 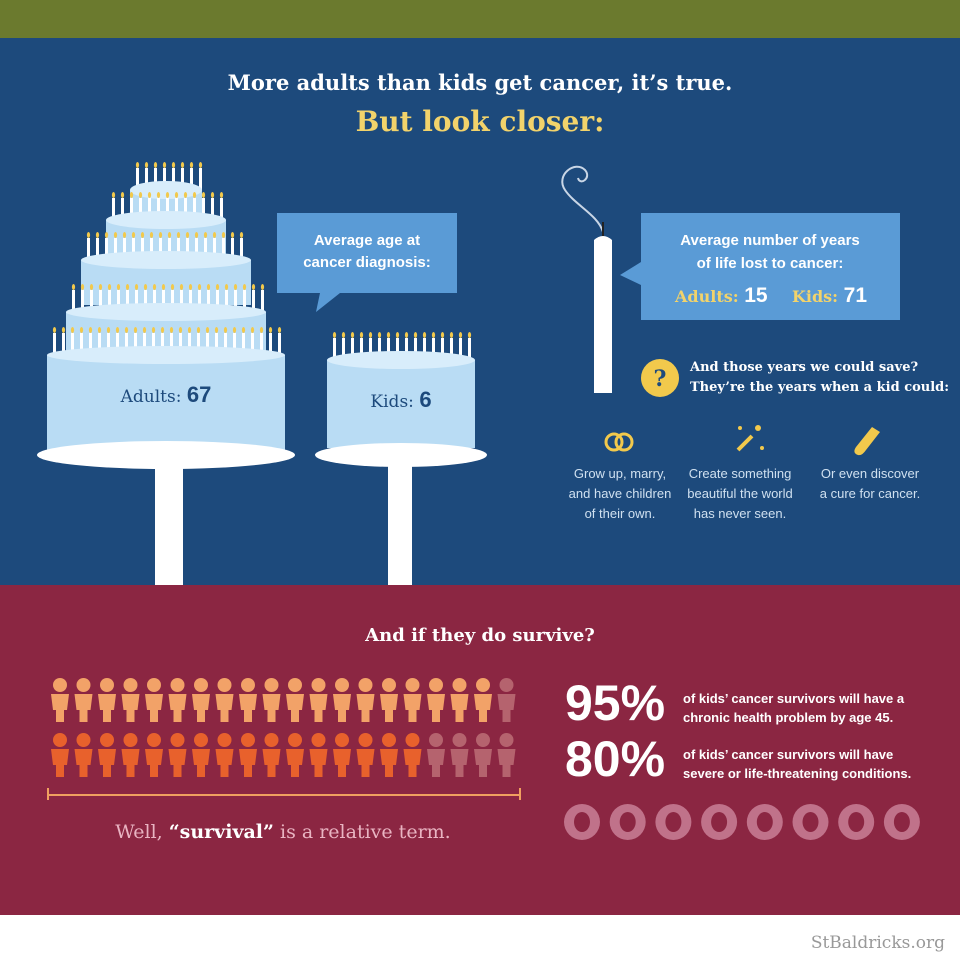 I want to click on rings-icon, so click(x=619, y=442).